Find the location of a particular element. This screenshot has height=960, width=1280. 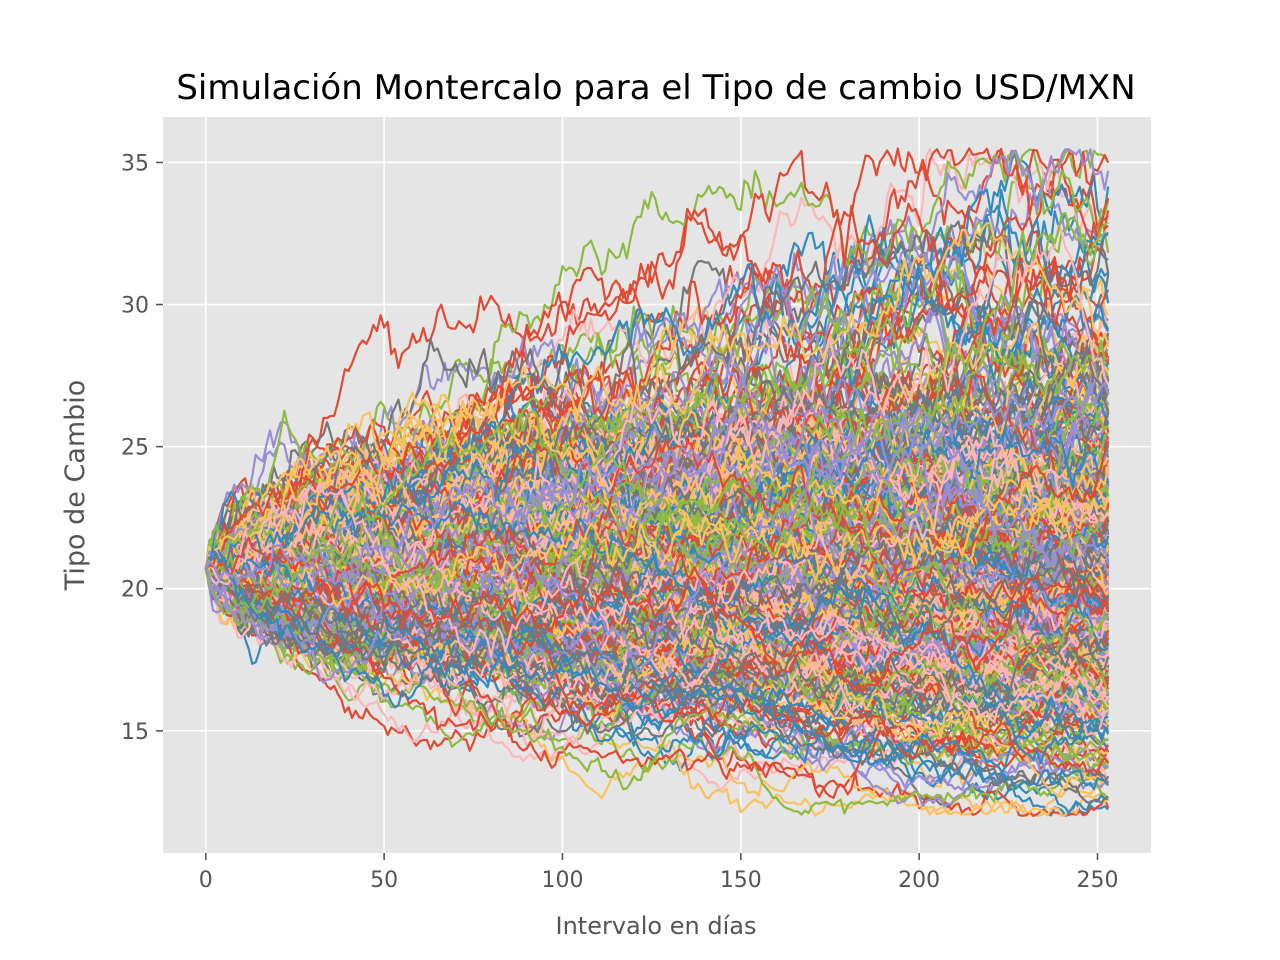

x-tick-label: 50 is located at coordinates (384, 880).